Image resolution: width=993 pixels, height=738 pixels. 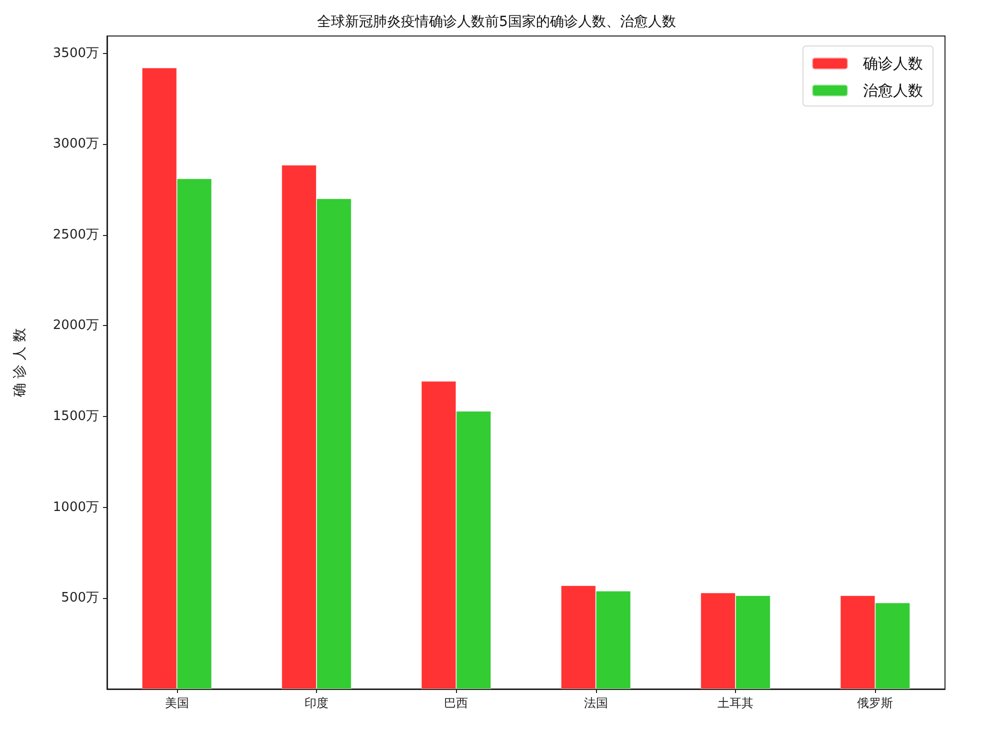 What do you see at coordinates (80, 598) in the screenshot?
I see `y-tick-label: 500万` at bounding box center [80, 598].